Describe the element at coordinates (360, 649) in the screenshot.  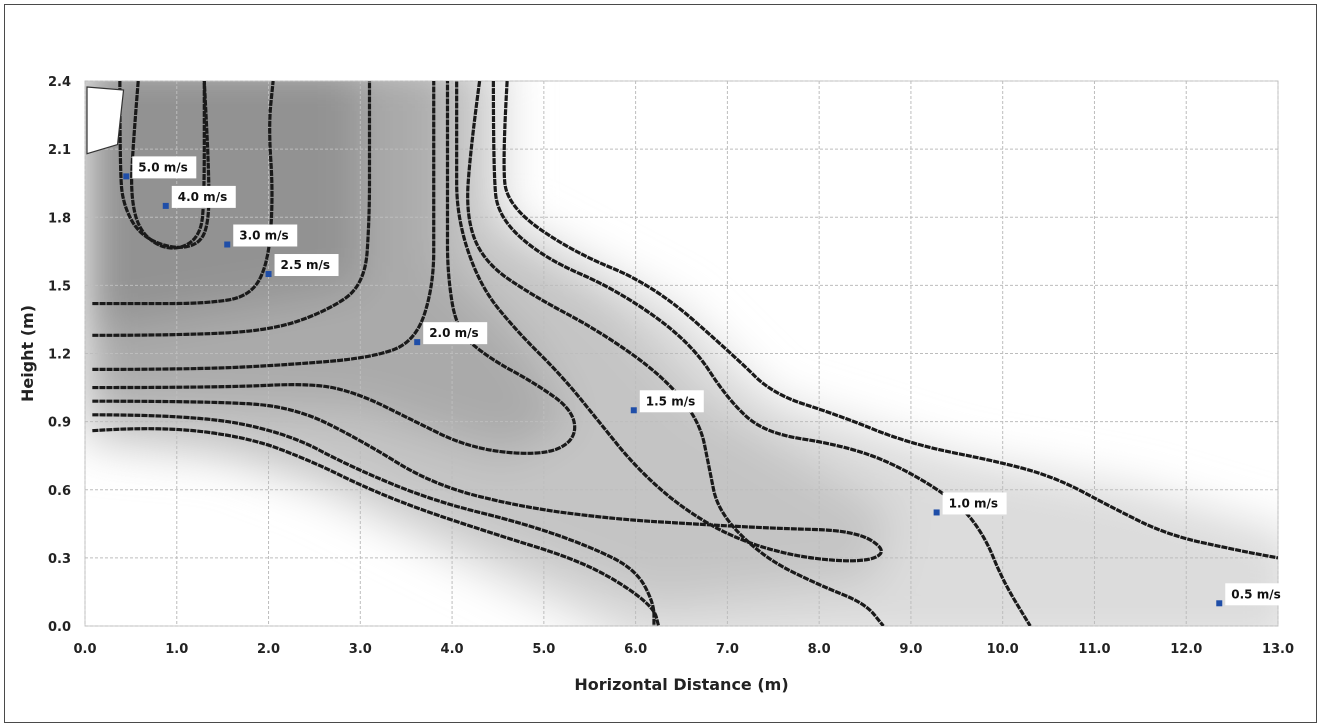
I see `x-tick-label: 3.0` at that location.